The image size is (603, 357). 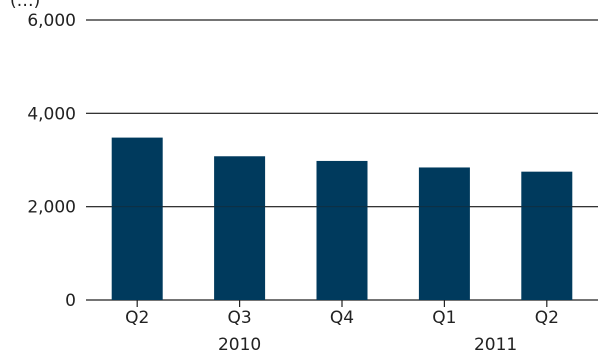 What do you see at coordinates (444, 318) in the screenshot?
I see `x-tick-label: Q1` at bounding box center [444, 318].